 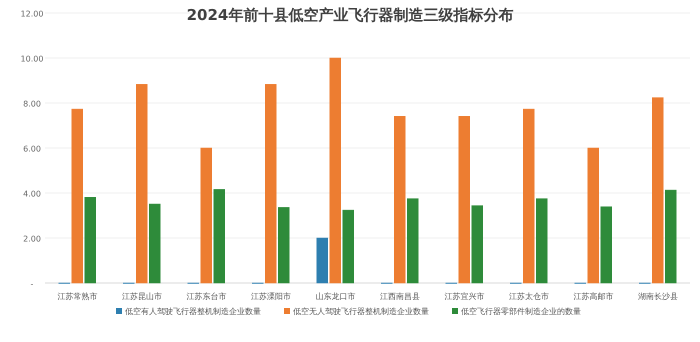 What do you see at coordinates (32, 239) in the screenshot?
I see `y-tick-label: 2.00` at bounding box center [32, 239].